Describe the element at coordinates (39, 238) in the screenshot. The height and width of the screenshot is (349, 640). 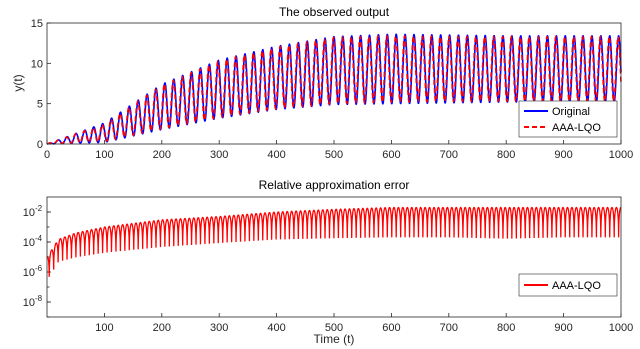
I see `error-y-tick-exponent: -4` at that location.